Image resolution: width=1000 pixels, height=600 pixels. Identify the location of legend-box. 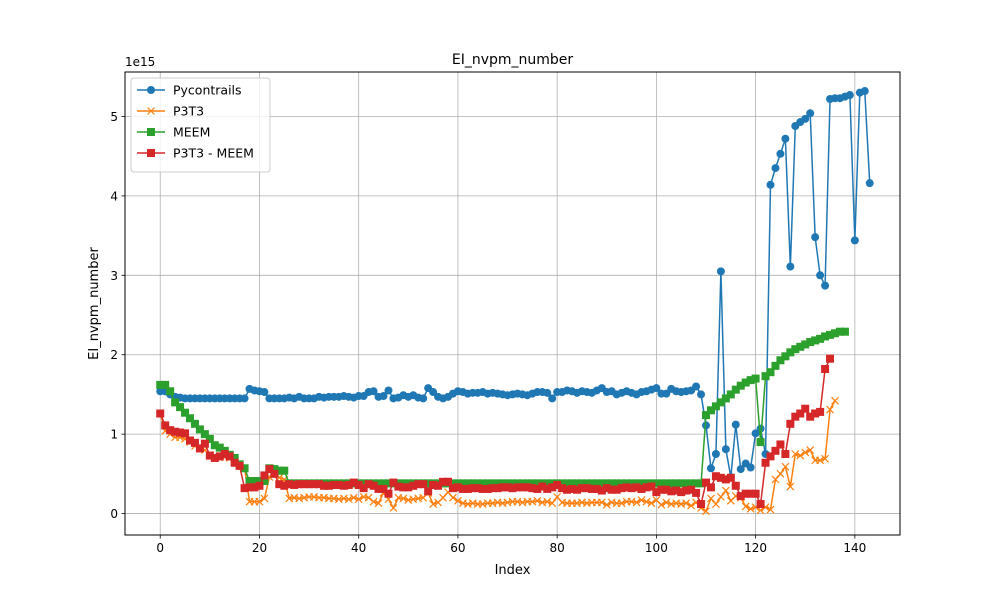
(200, 125).